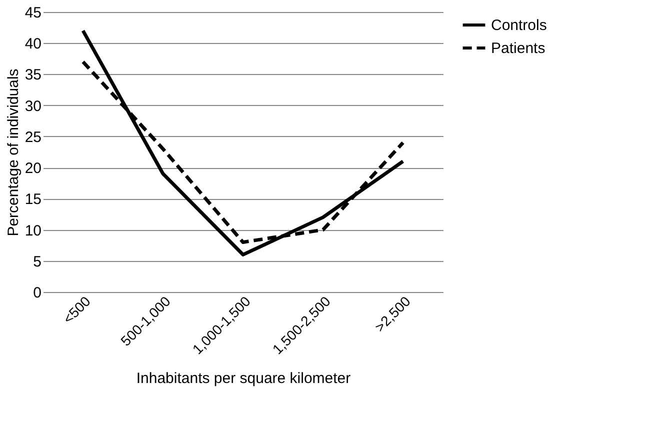 This screenshot has height=433, width=656. I want to click on y-tick-label: 40, so click(33, 44).